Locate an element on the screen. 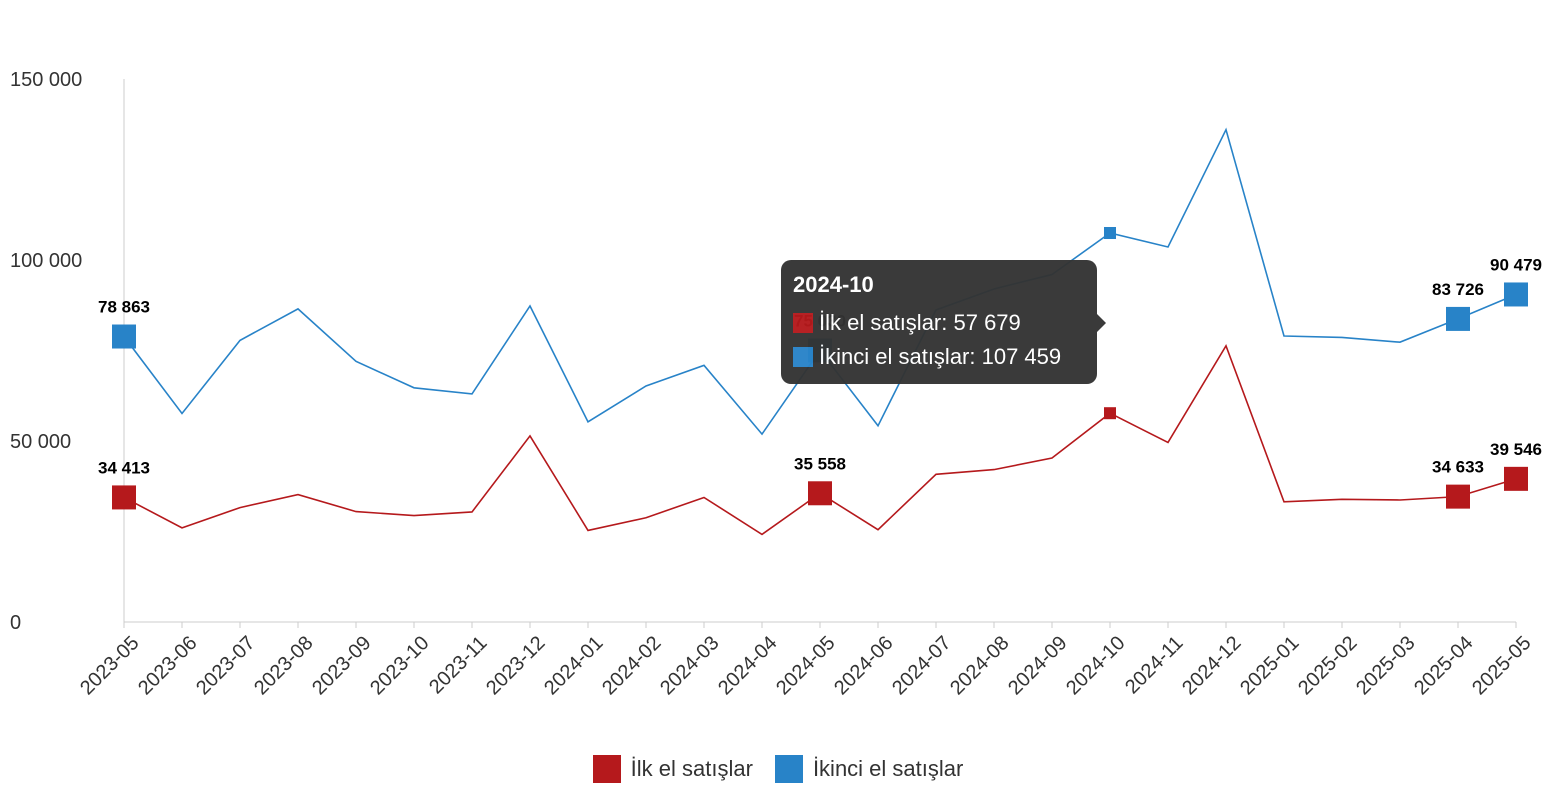 The image size is (1556, 800). x-tick-label: 2024-01 is located at coordinates (573, 665).